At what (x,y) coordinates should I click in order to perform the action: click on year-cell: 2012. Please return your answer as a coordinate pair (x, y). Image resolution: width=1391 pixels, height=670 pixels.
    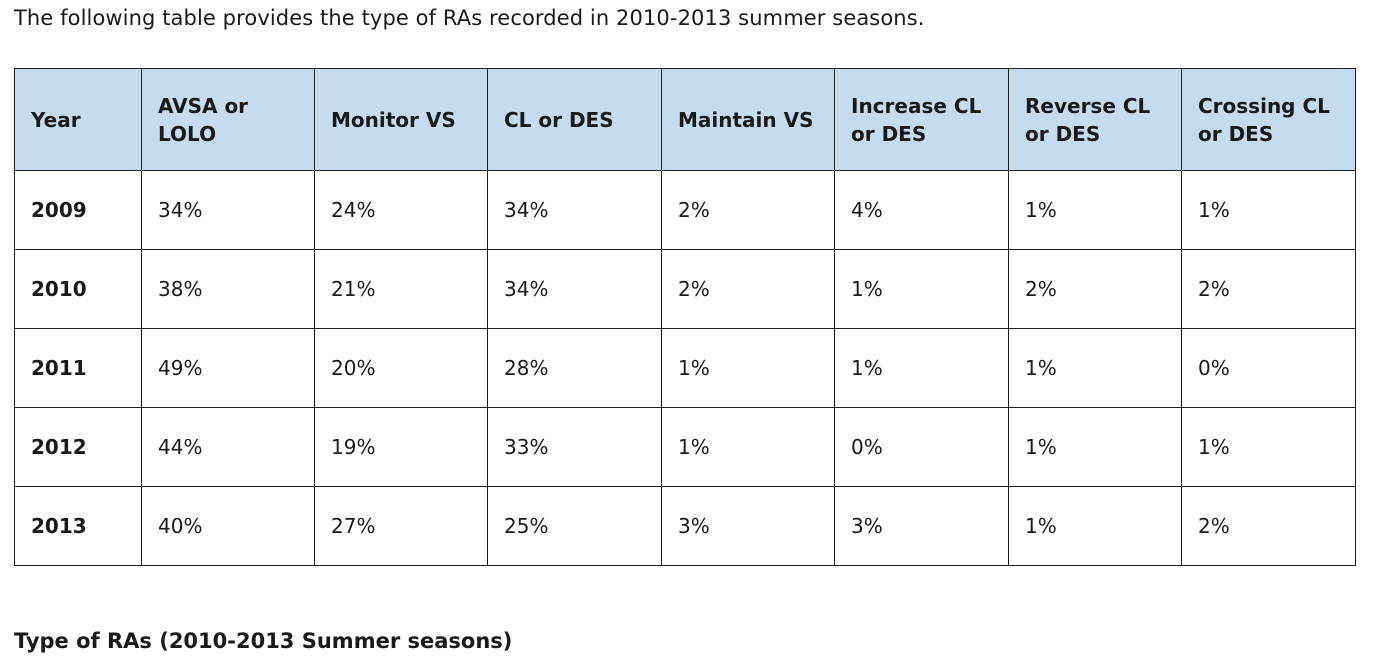
    Looking at the image, I should click on (78, 447).